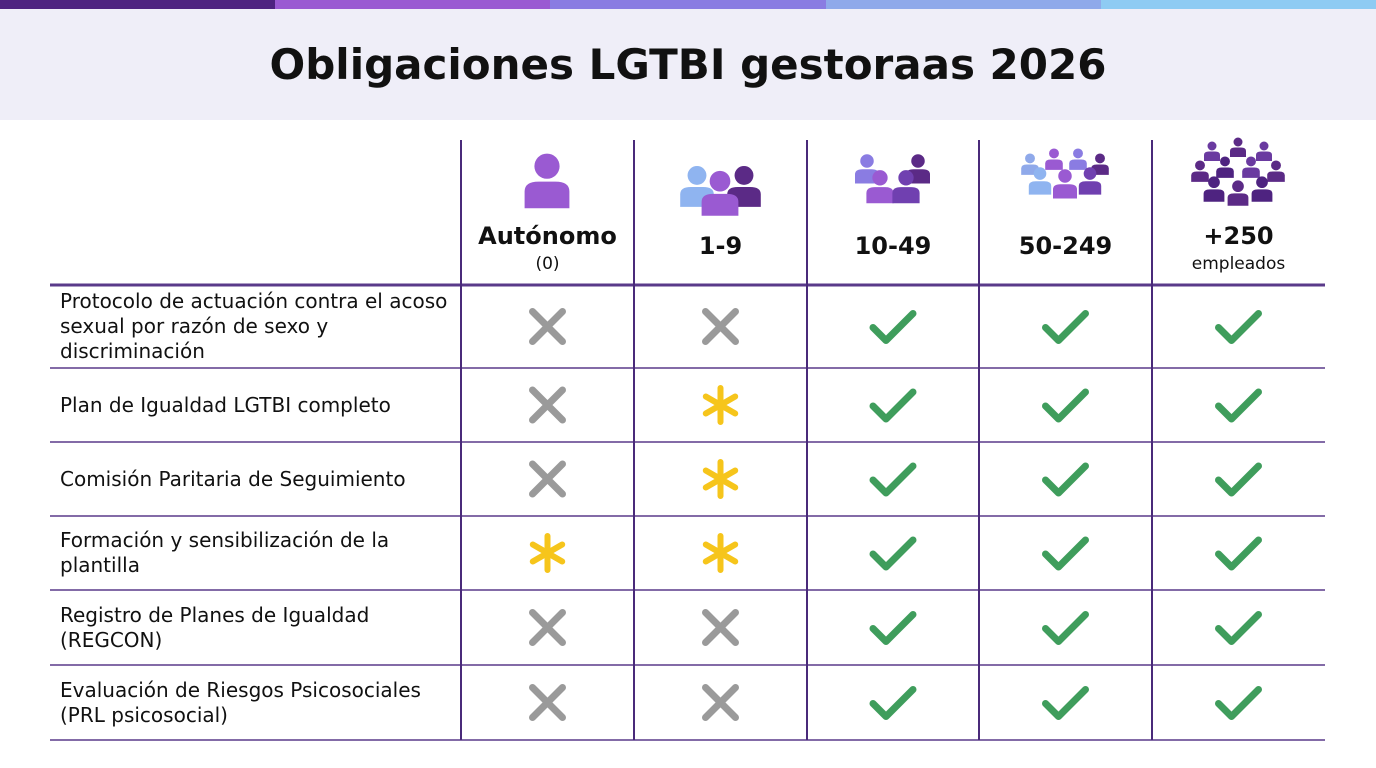 The image size is (1376, 768). Describe the element at coordinates (1238, 236) in the screenshot. I see `column-label: +250` at that location.